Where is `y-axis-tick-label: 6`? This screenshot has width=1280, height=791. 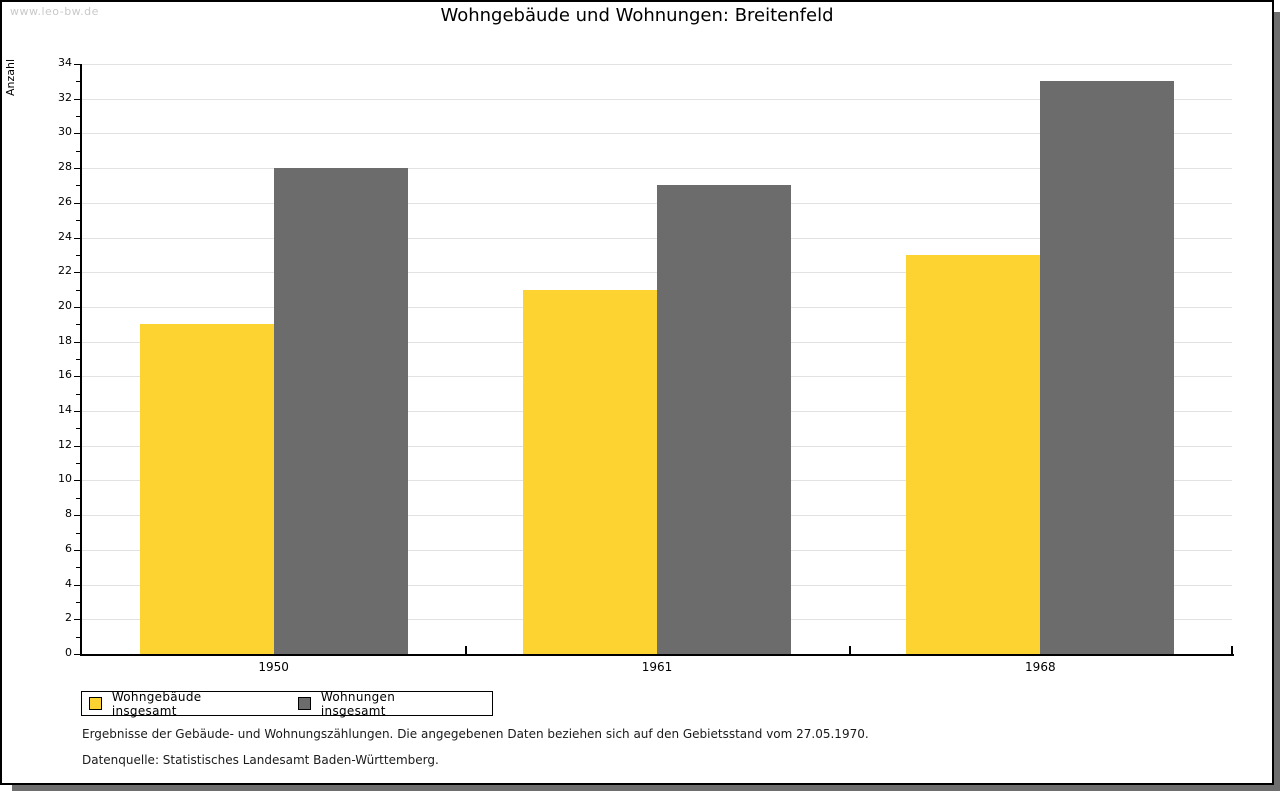
y-axis-tick-label: 6 is located at coordinates (68, 548).